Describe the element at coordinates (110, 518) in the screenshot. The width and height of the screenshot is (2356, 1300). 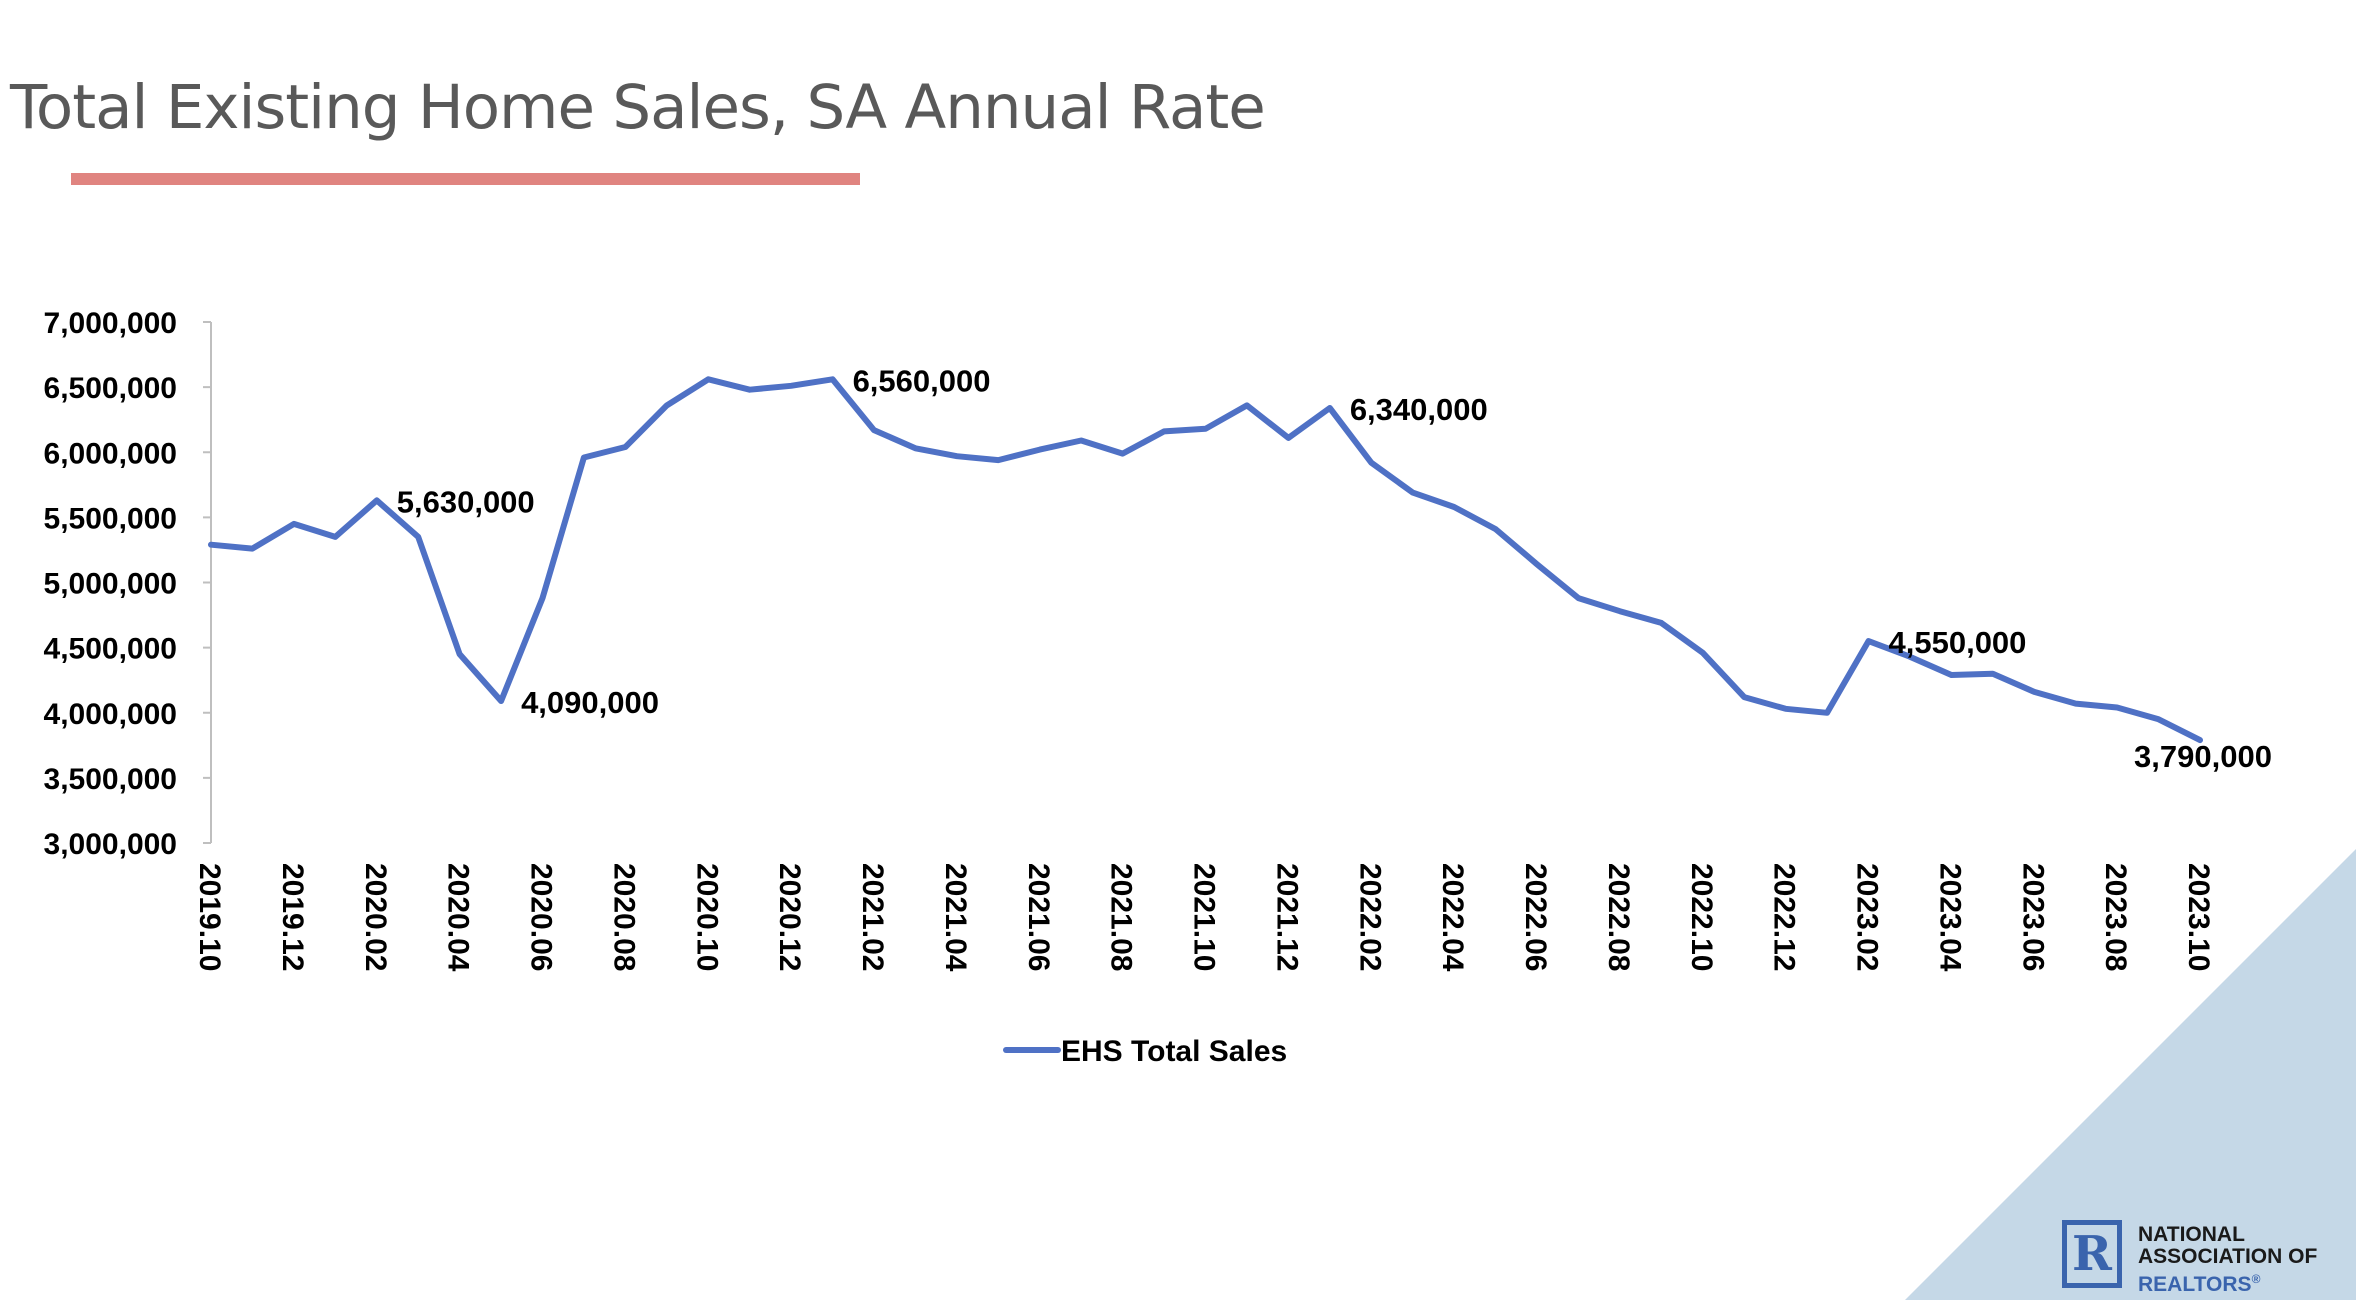
I see `y-tick-label: 5,500,000` at that location.